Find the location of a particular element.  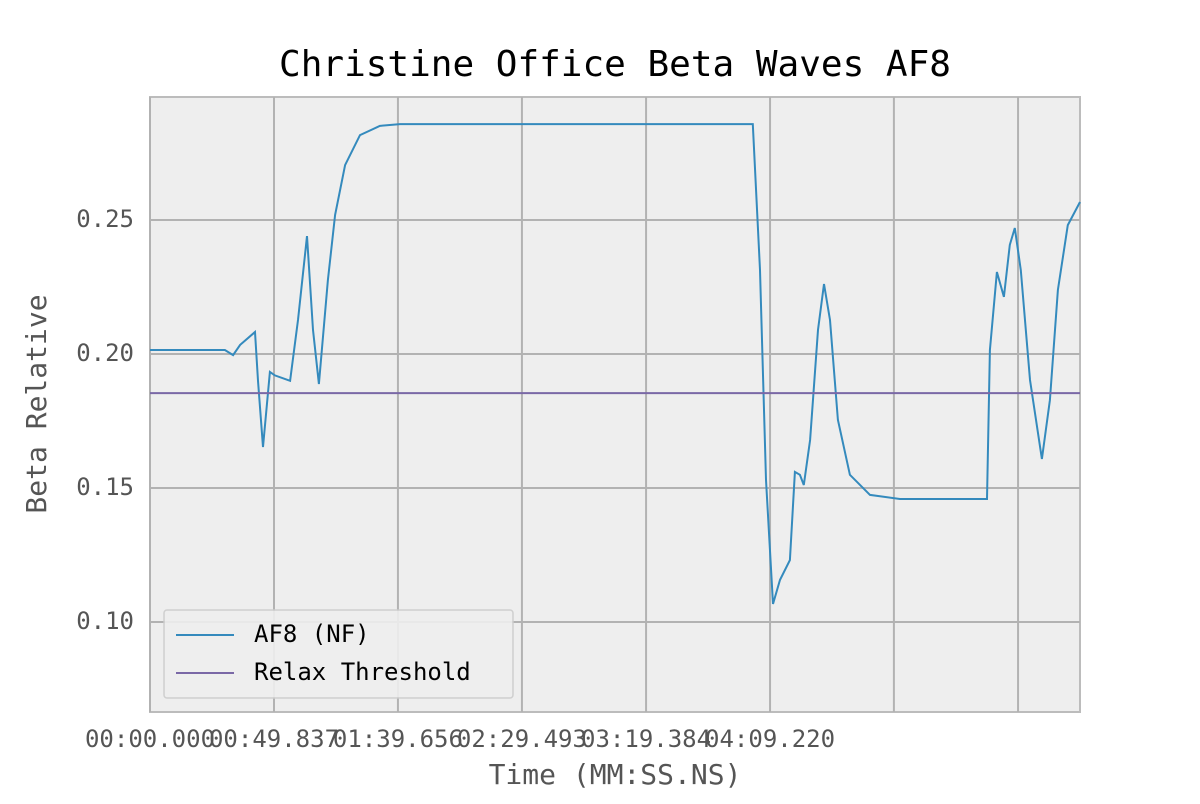

x-tick-label: 04:09.220 is located at coordinates (770, 739).